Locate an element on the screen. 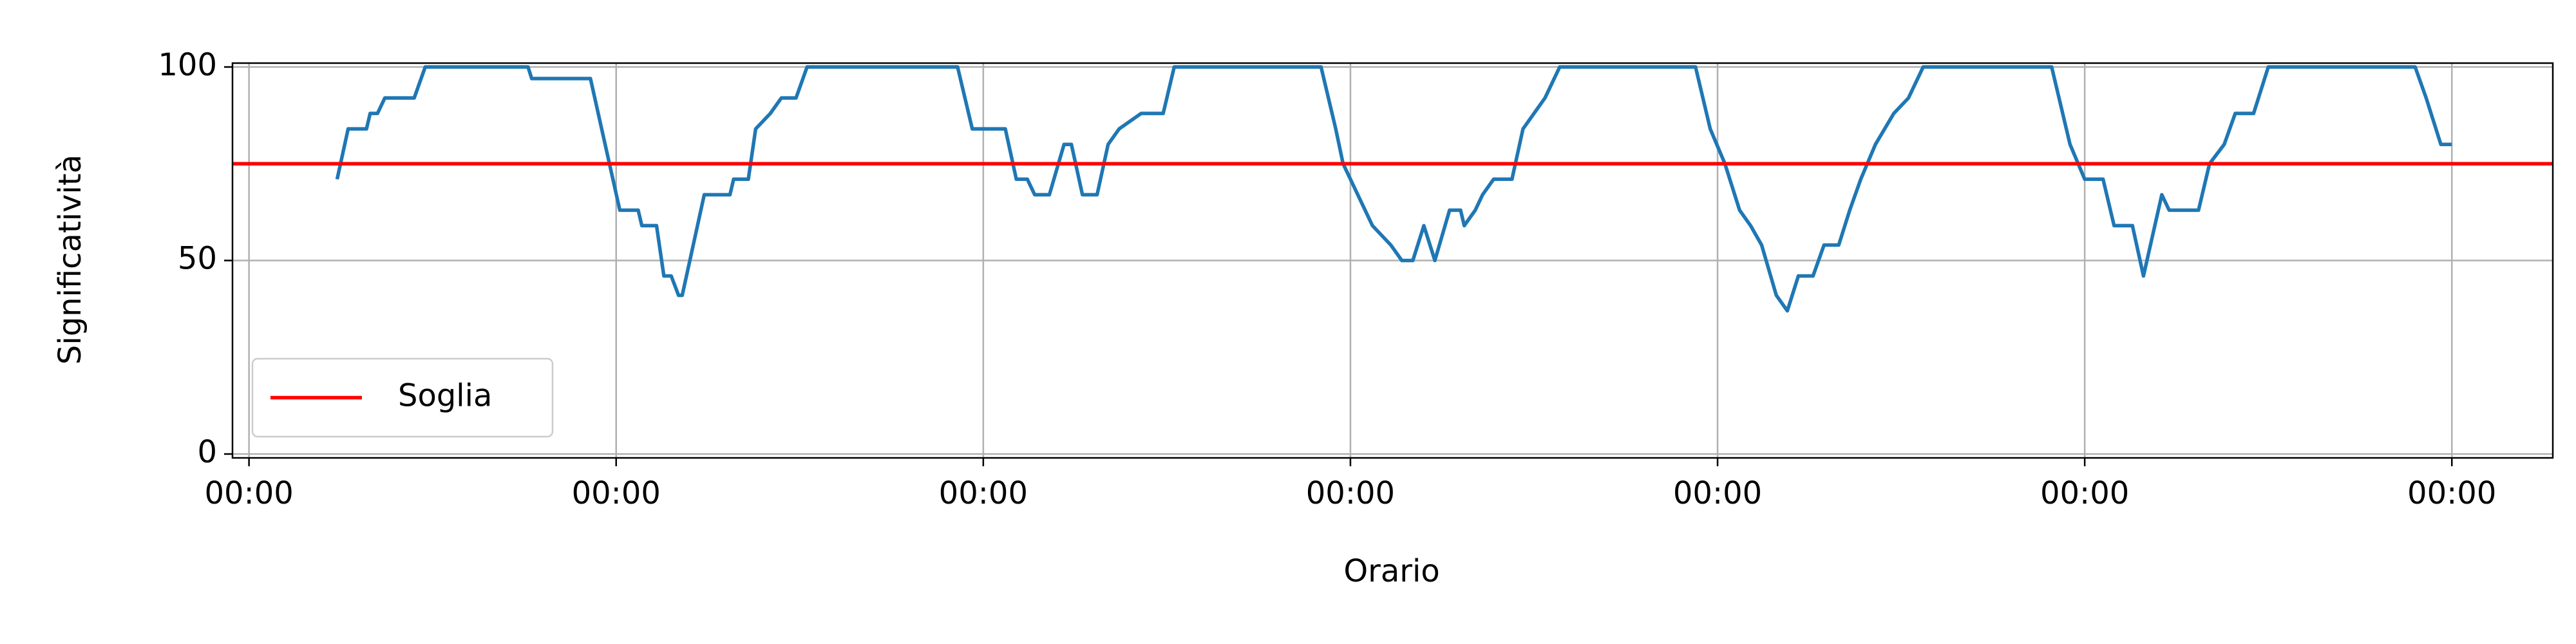 The width and height of the screenshot is (2576, 644). legend-box is located at coordinates (402, 398).